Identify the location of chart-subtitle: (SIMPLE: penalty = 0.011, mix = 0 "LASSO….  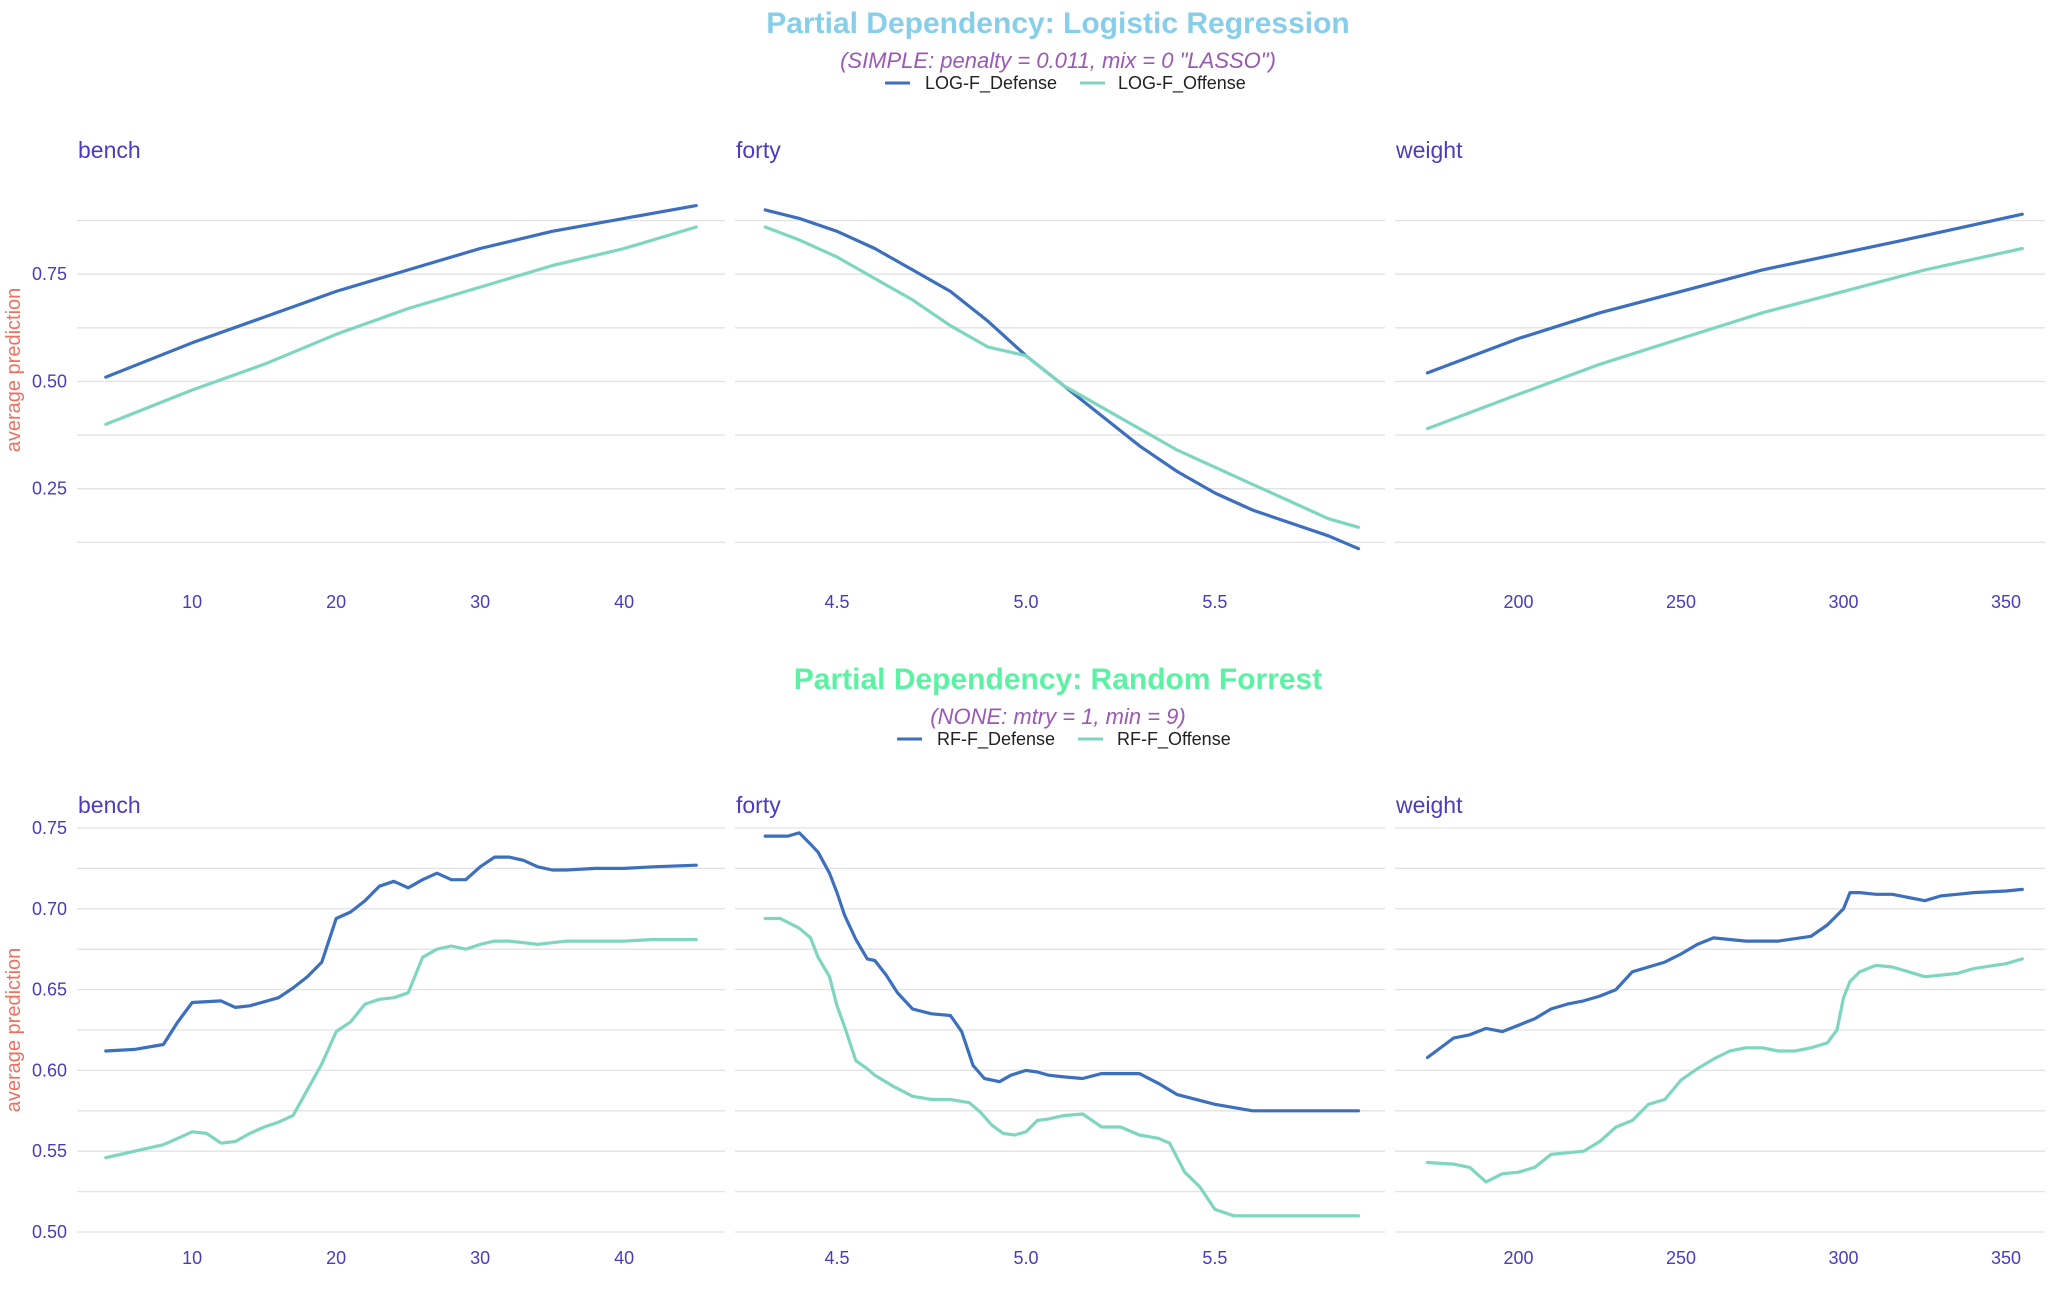
(1058, 60).